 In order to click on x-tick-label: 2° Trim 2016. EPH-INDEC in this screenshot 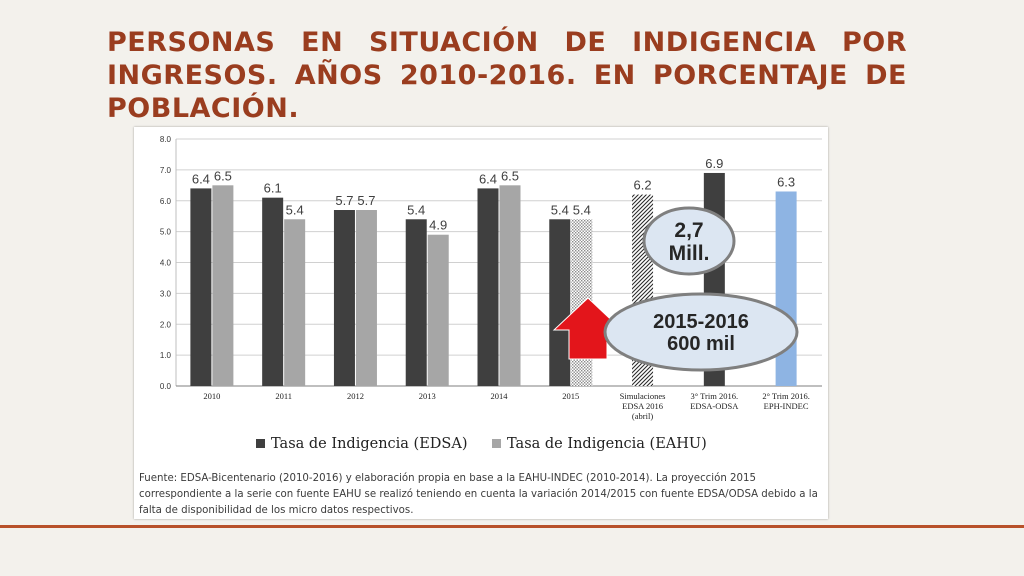, I will do `click(786, 401)`.